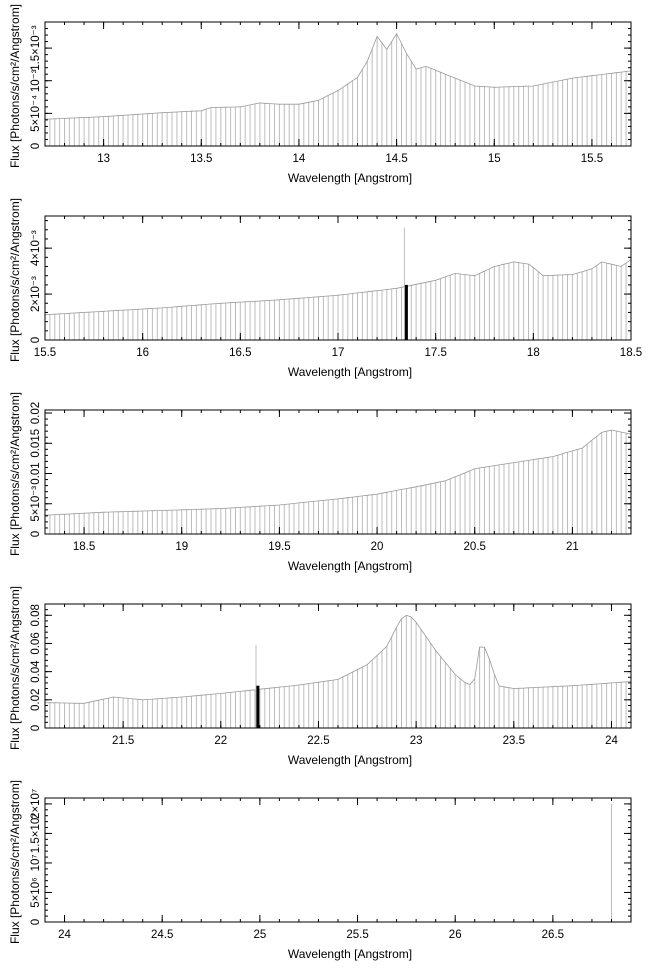 Image resolution: width=653 pixels, height=972 pixels. Describe the element at coordinates (36, 804) in the screenshot. I see `y-tick-label: 2×10⁷` at that location.